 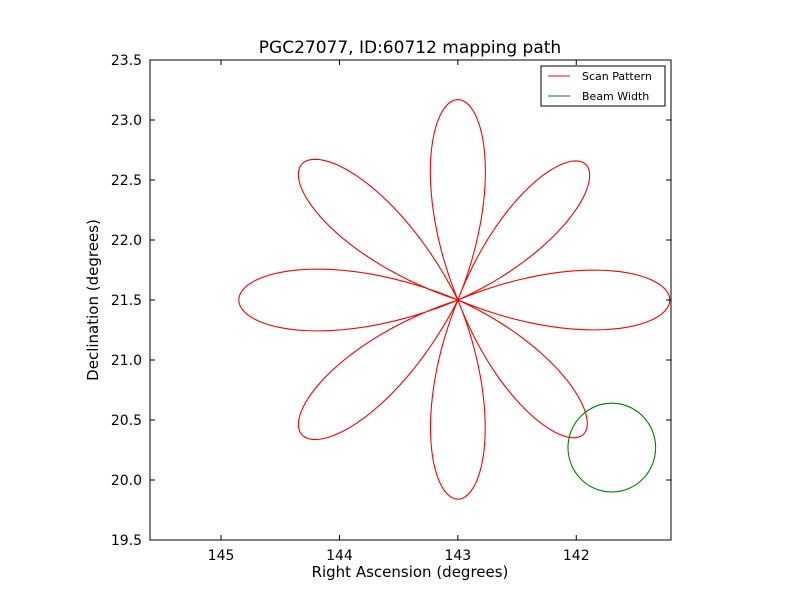 What do you see at coordinates (221, 556) in the screenshot?
I see `x-tick-label: 145` at bounding box center [221, 556].